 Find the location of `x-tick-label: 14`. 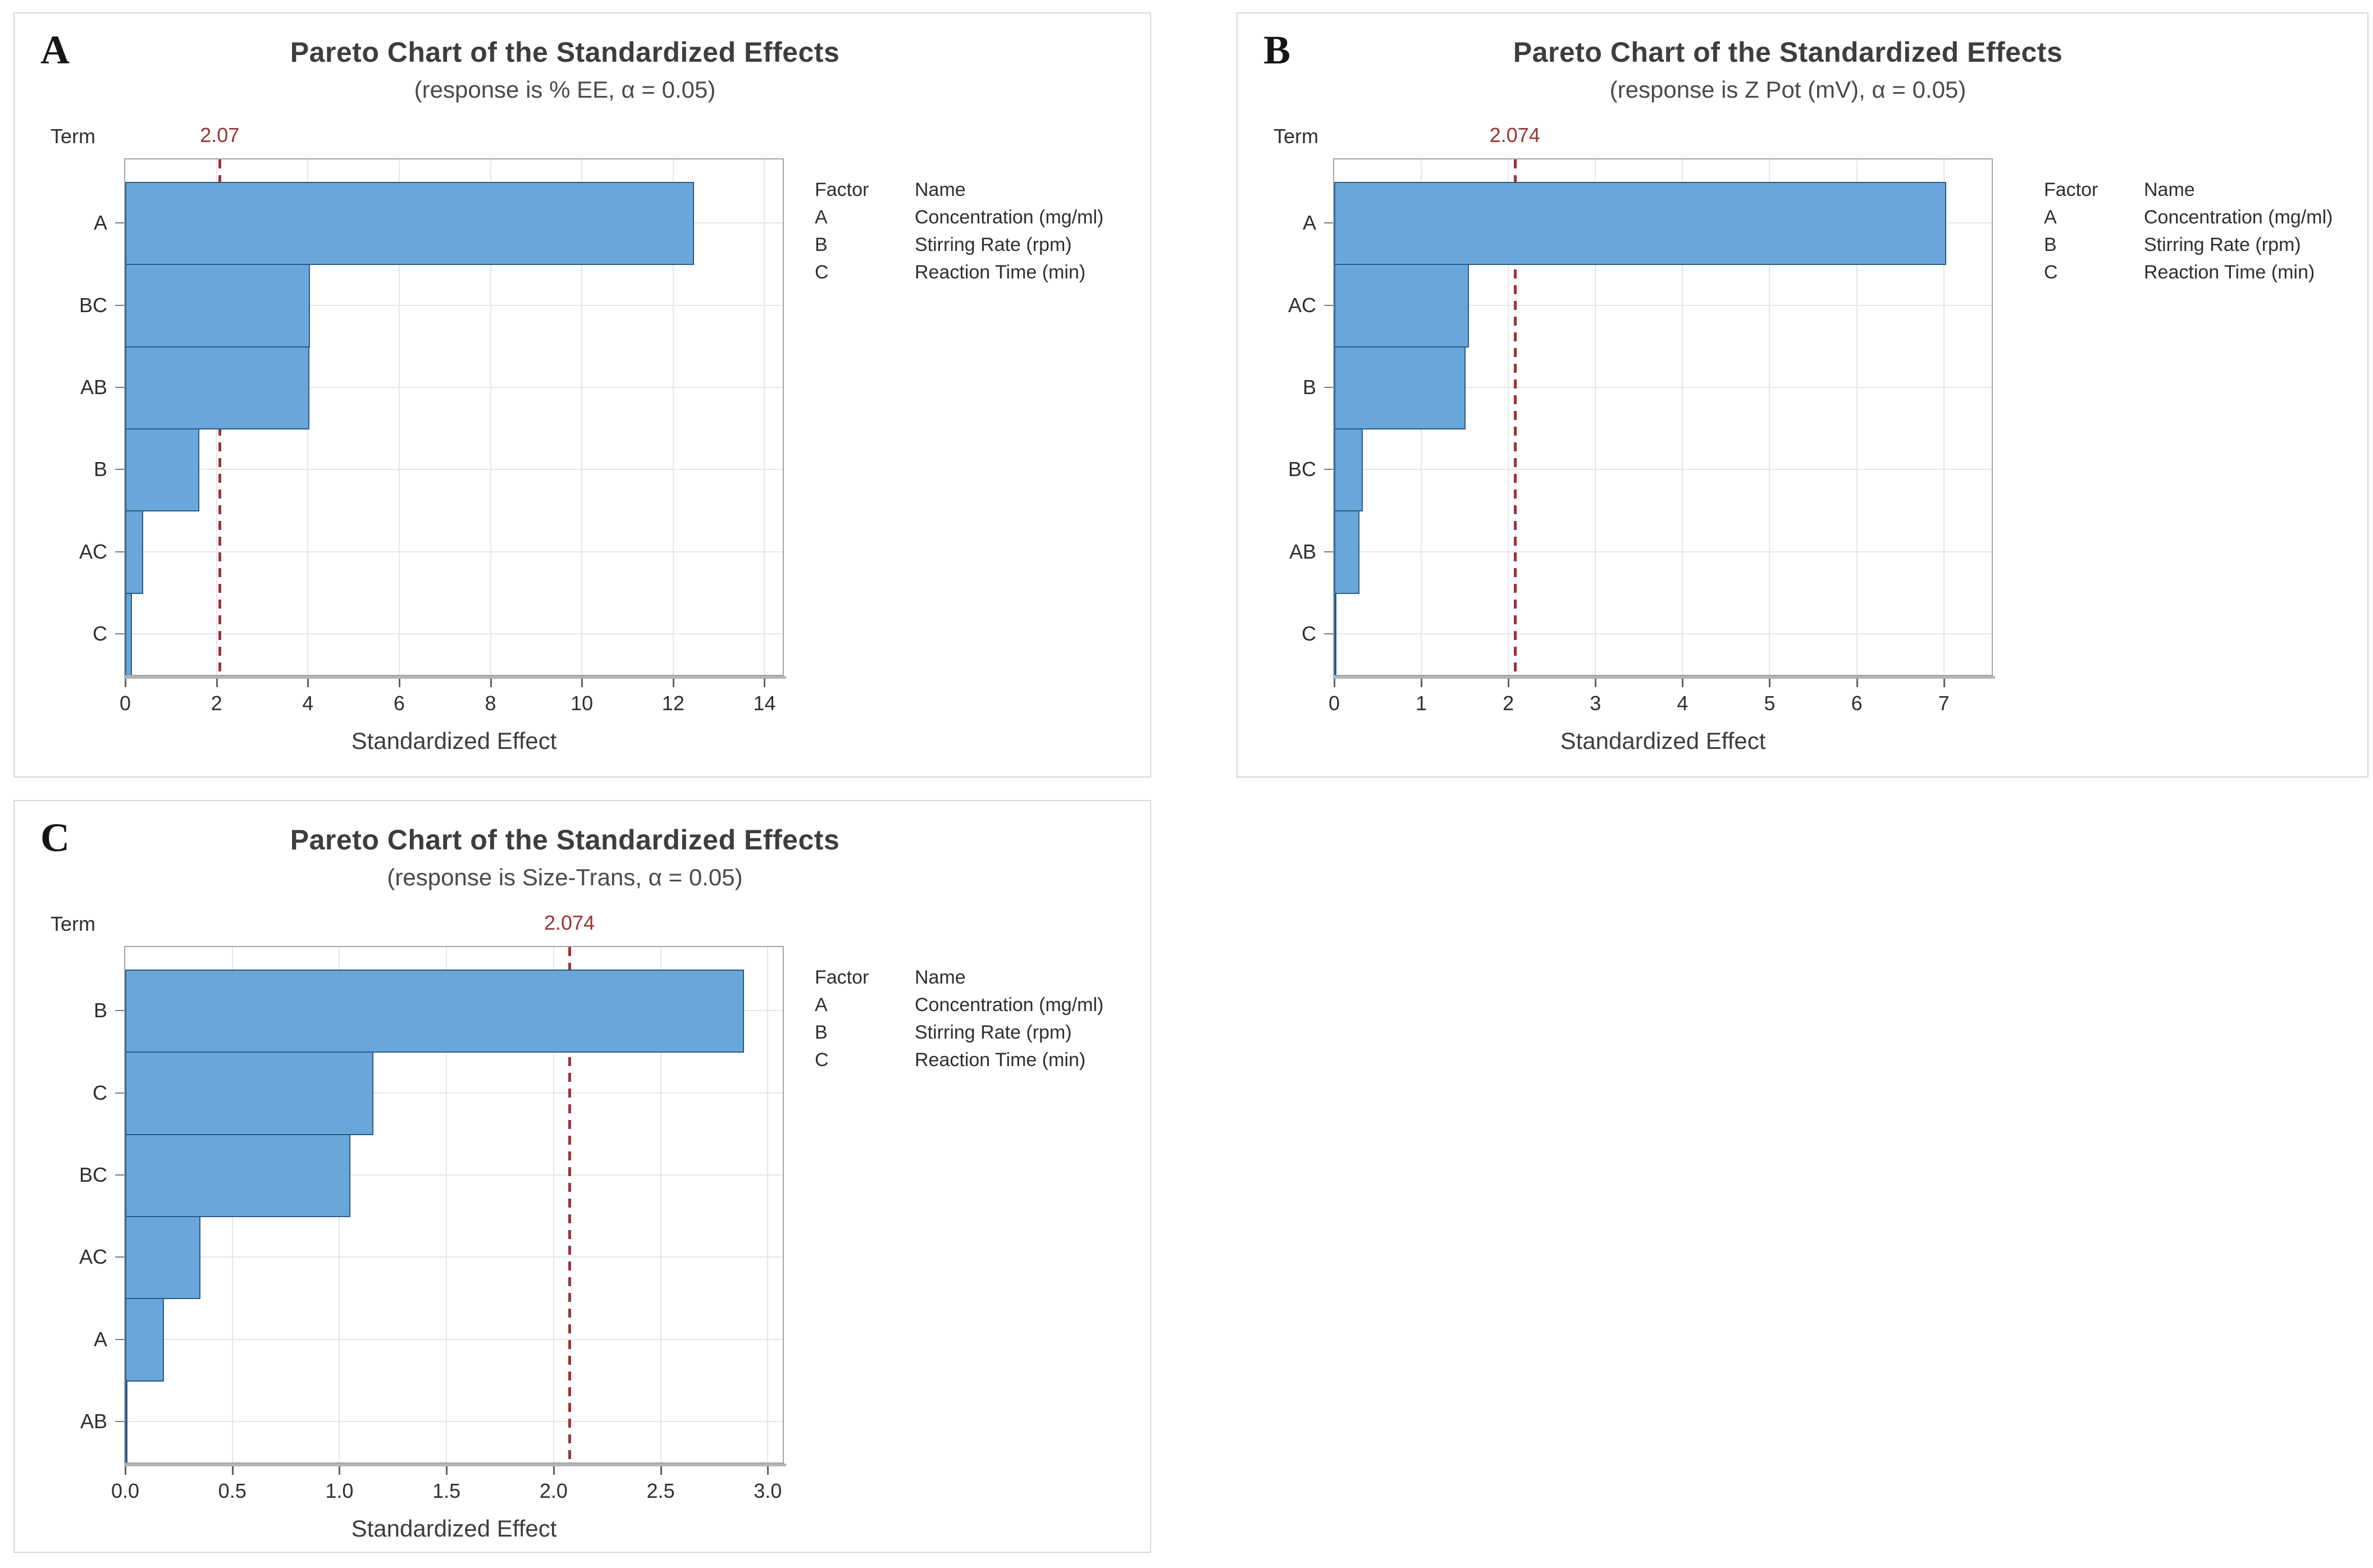

x-tick-label: 14 is located at coordinates (765, 703).